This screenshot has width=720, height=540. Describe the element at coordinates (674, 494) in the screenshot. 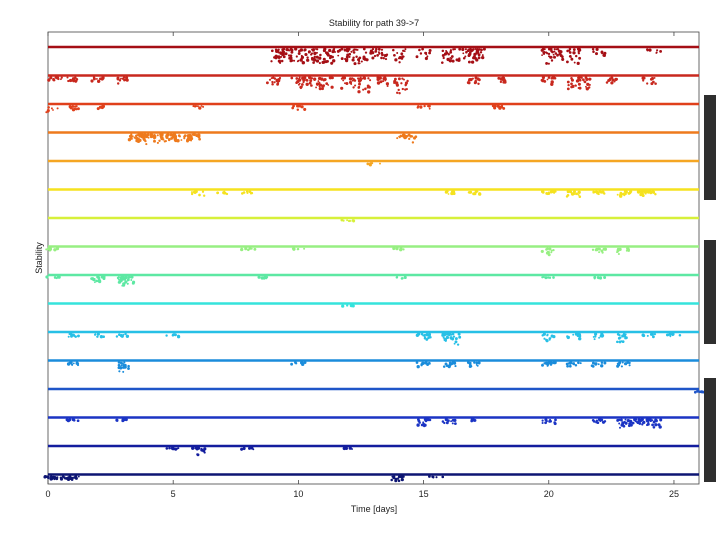

I see `x-tick-label: 25` at that location.